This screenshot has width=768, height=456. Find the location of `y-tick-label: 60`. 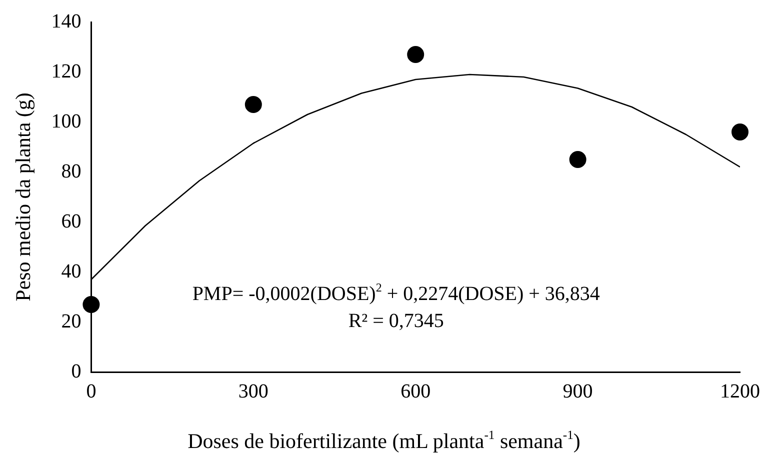

y-tick-label: 60 is located at coordinates (71, 221).